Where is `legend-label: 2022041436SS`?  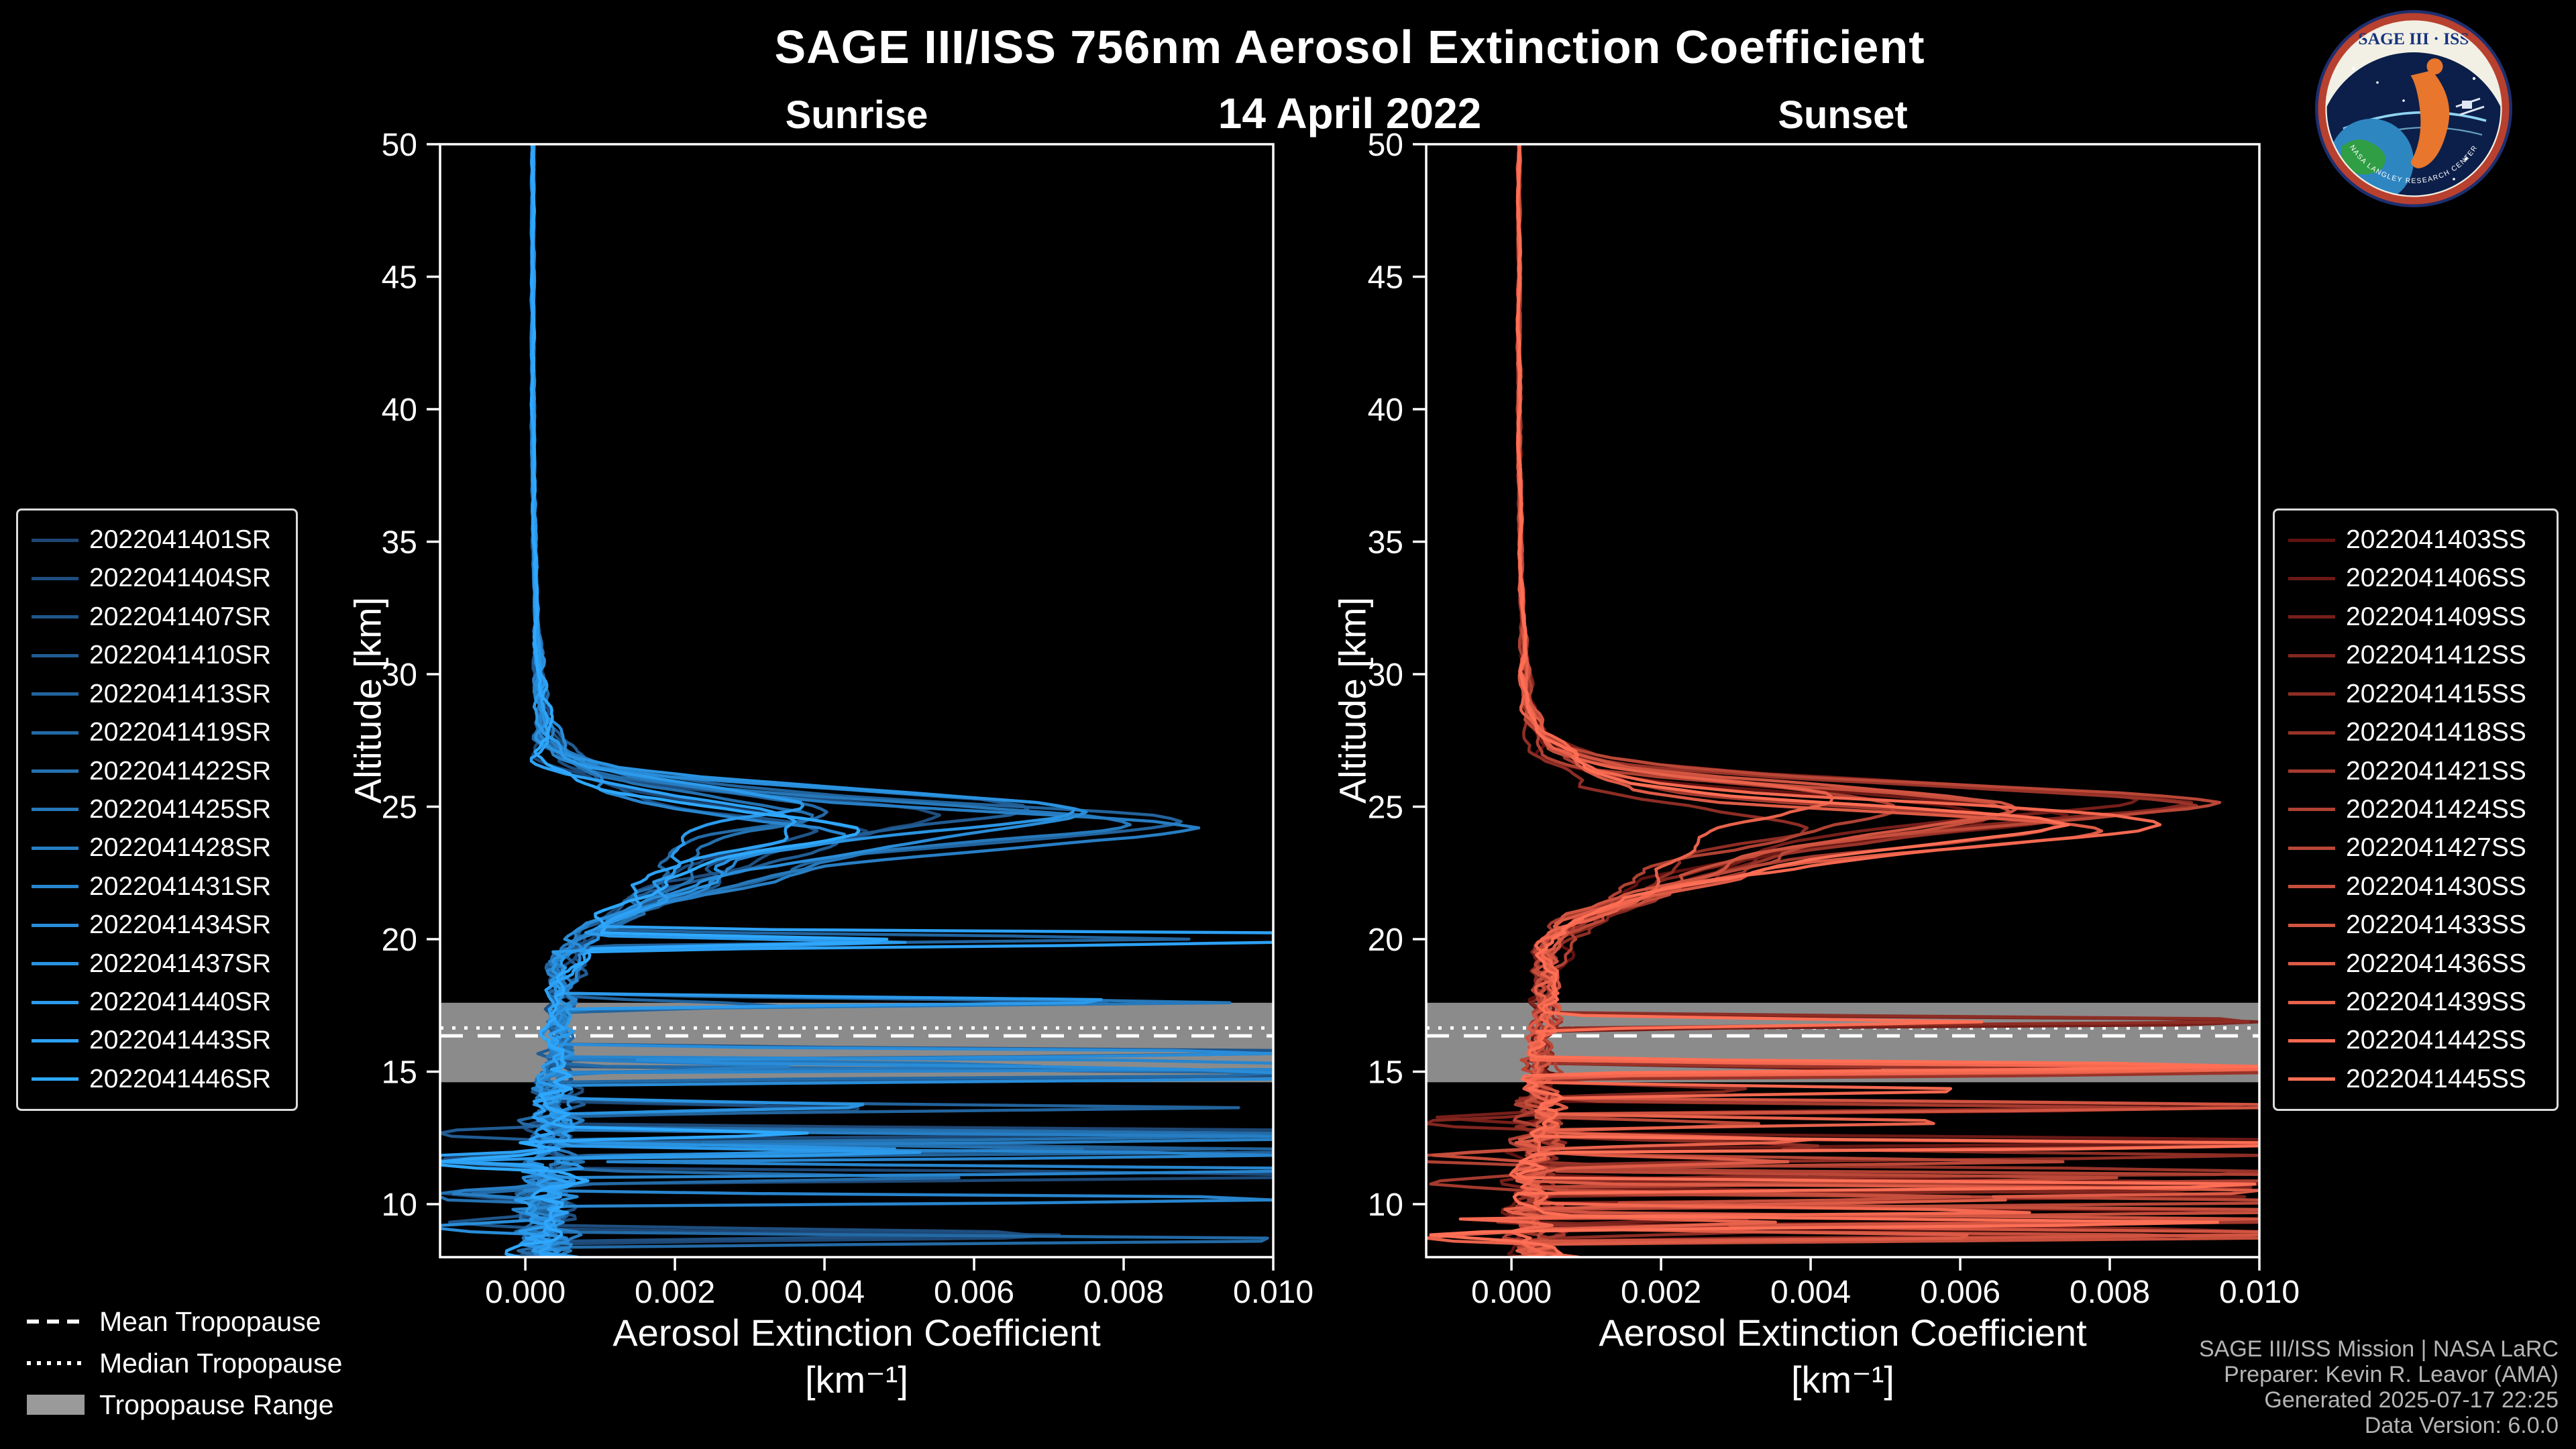 legend-label: 2022041436SS is located at coordinates (2436, 963).